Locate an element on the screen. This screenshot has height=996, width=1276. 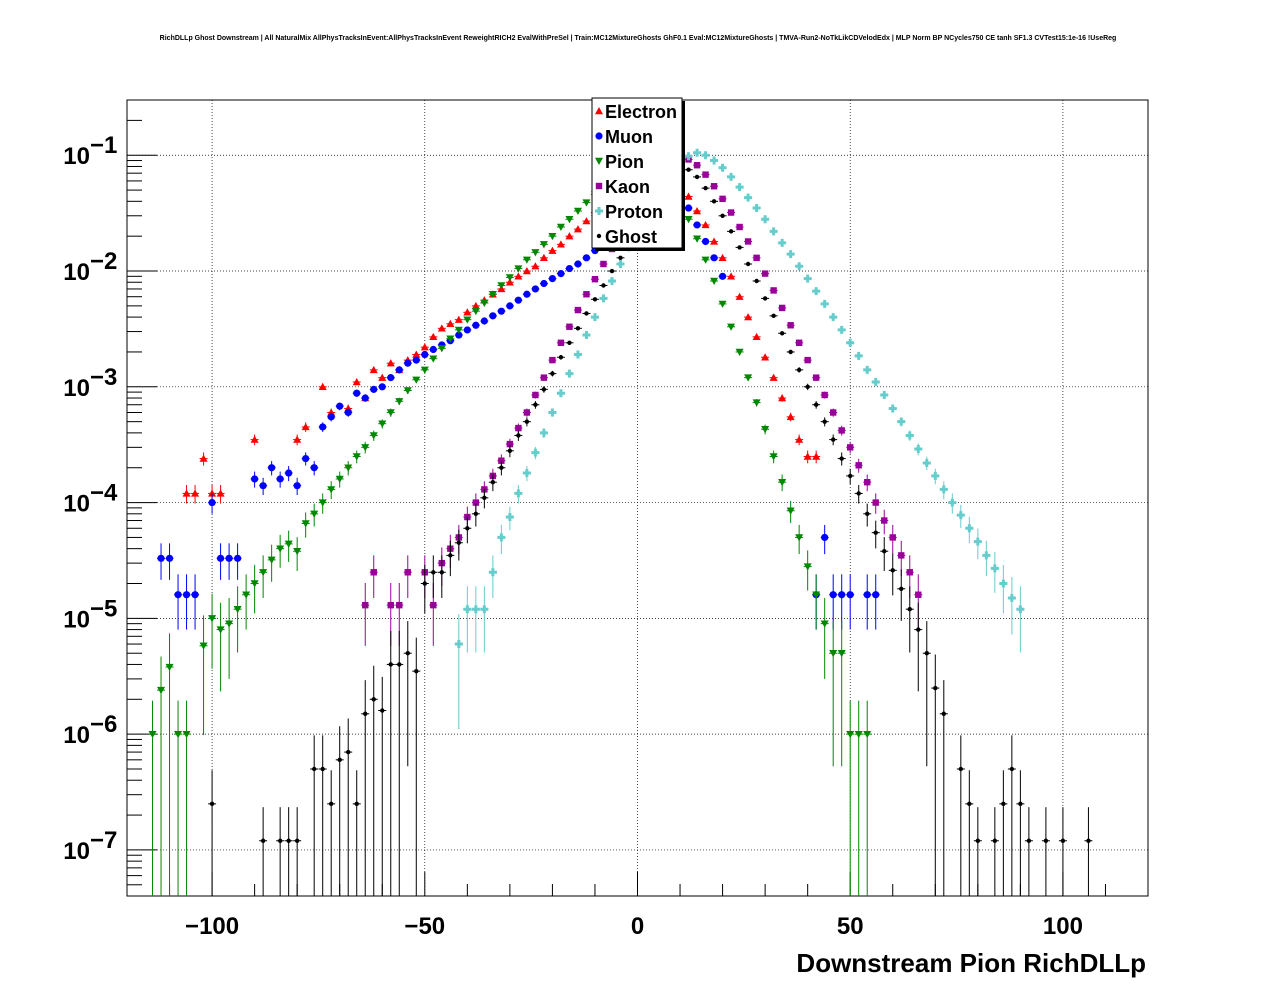
y-tick-exponent: −2 is located at coordinates (103, 261).